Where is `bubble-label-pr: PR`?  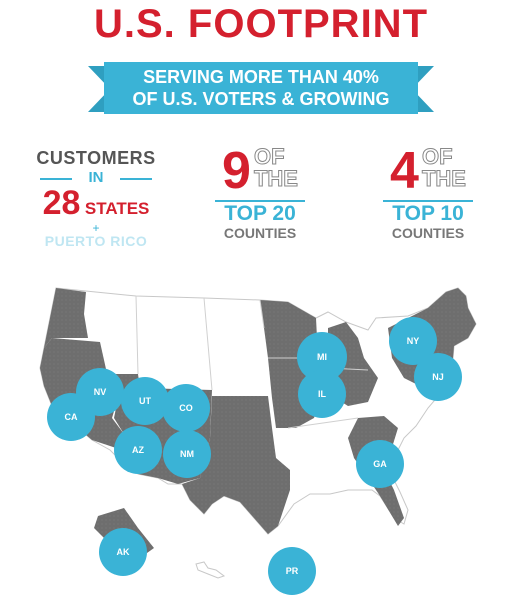 bubble-label-pr: PR is located at coordinates (292, 571).